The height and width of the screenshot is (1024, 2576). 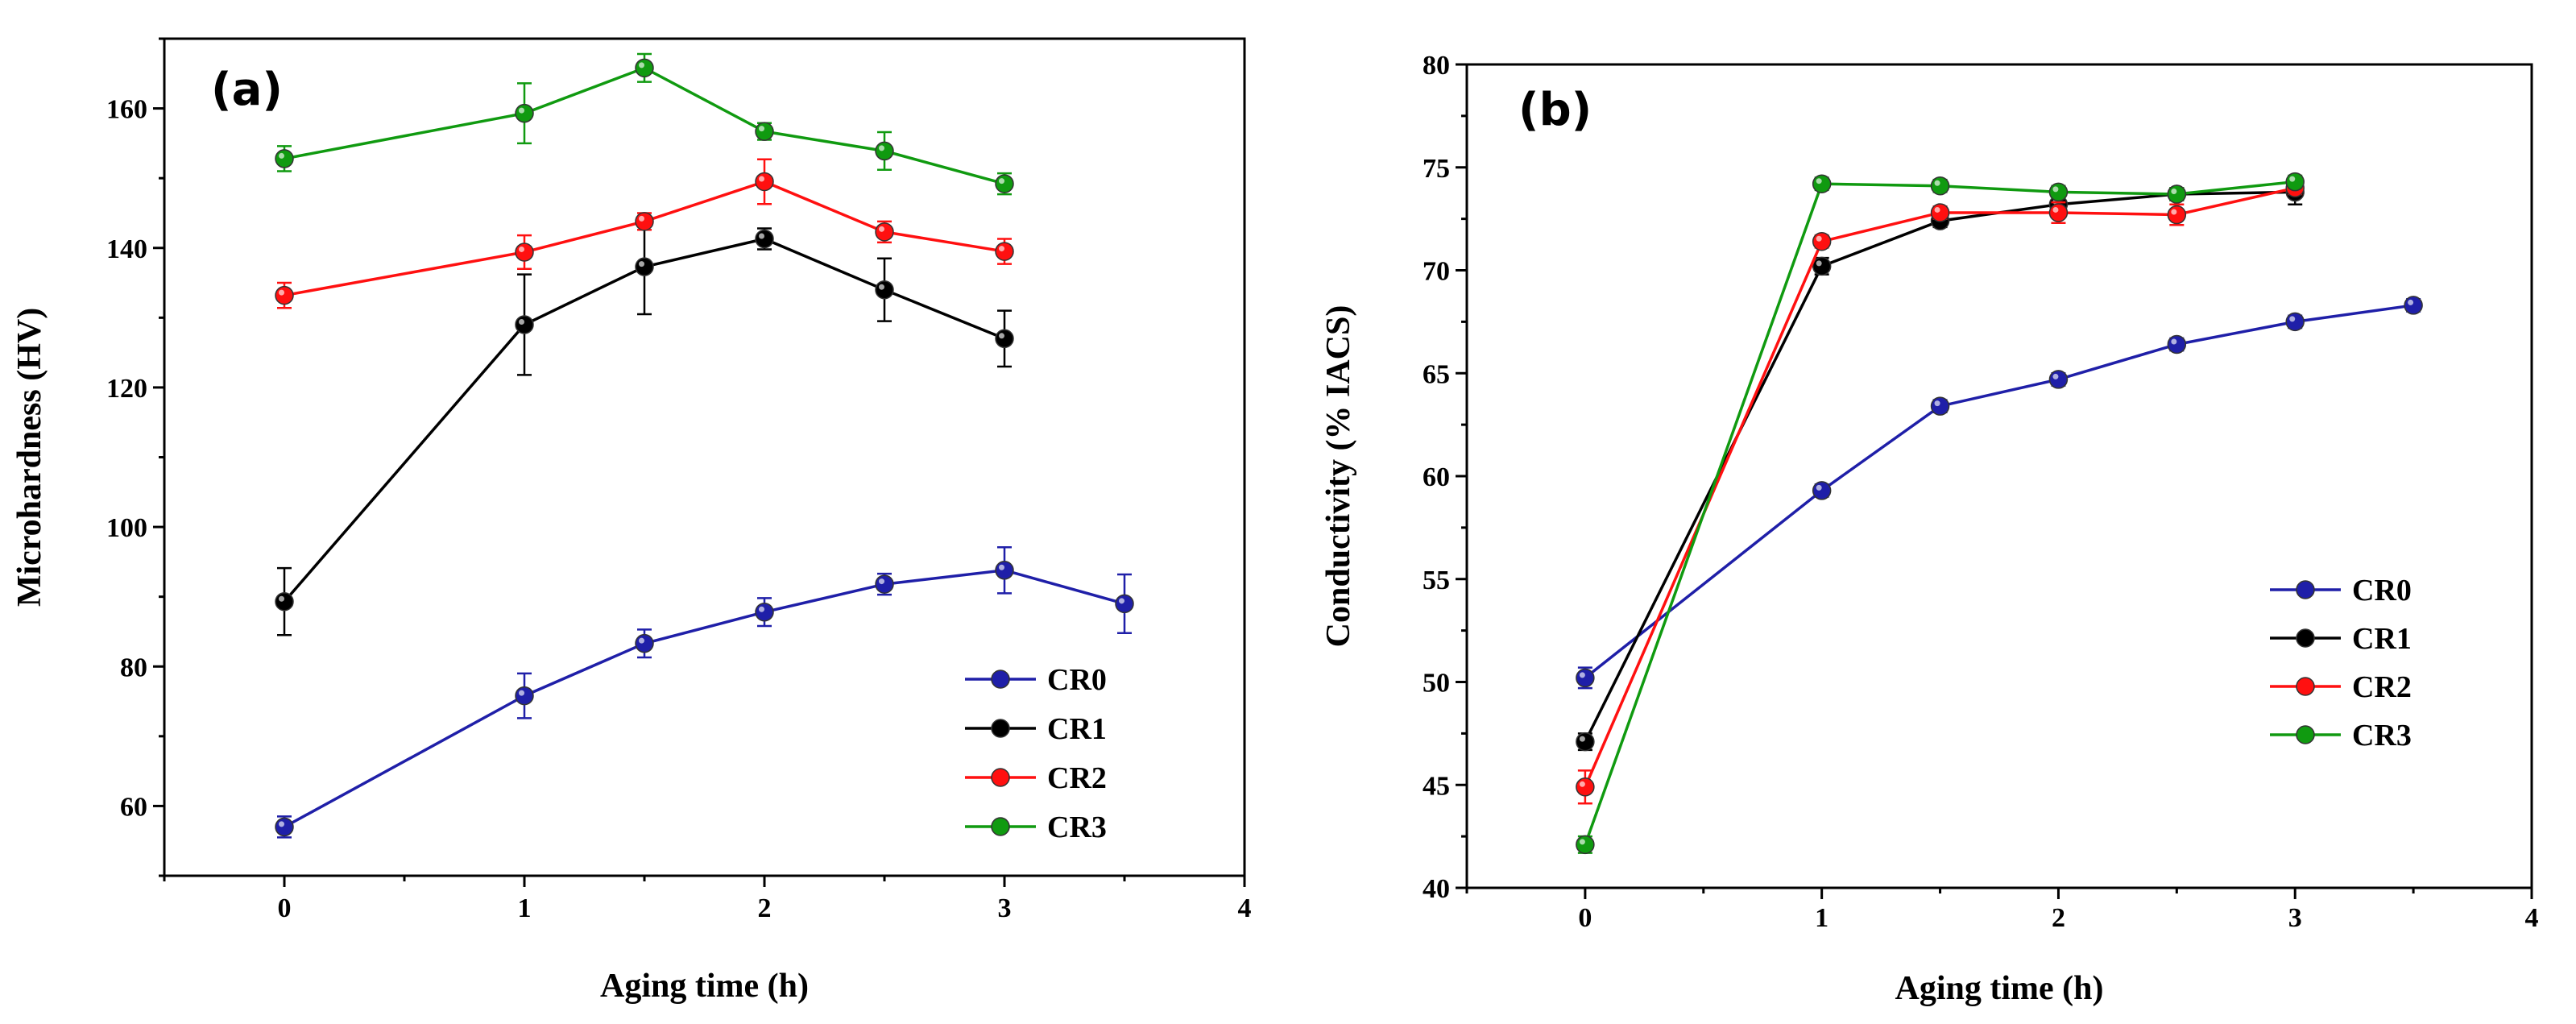 I want to click on panel-b-series-line, so click(x=1940, y=466).